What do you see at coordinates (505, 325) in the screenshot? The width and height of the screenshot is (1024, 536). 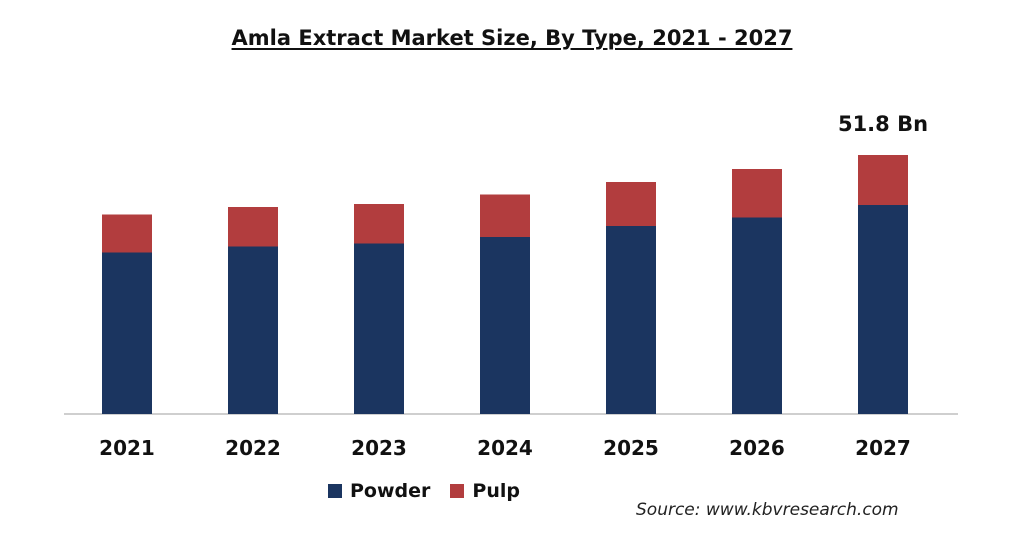 I see `bar-powder-2024` at bounding box center [505, 325].